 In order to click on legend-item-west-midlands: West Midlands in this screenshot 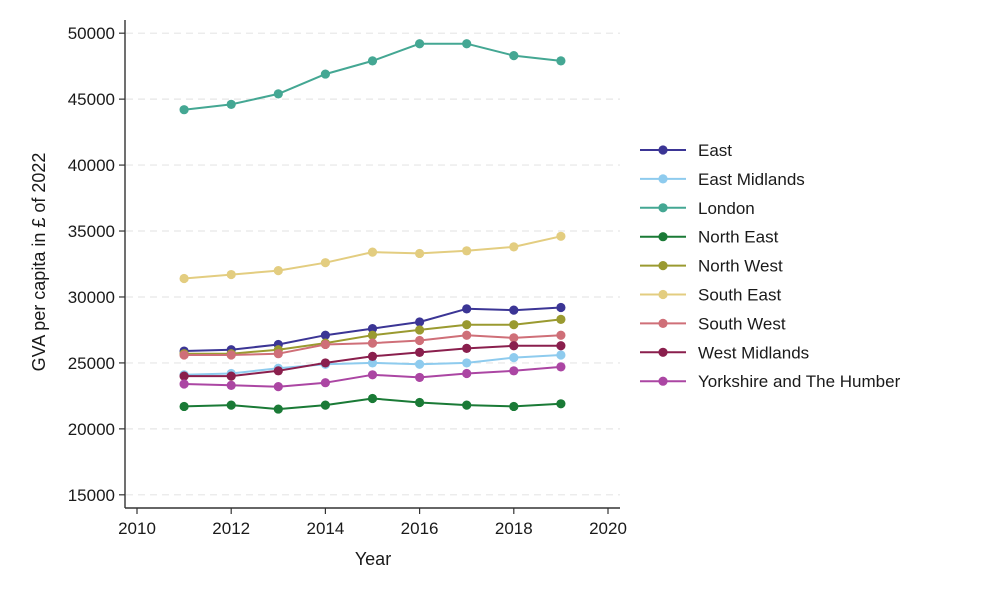, I will do `click(724, 352)`.